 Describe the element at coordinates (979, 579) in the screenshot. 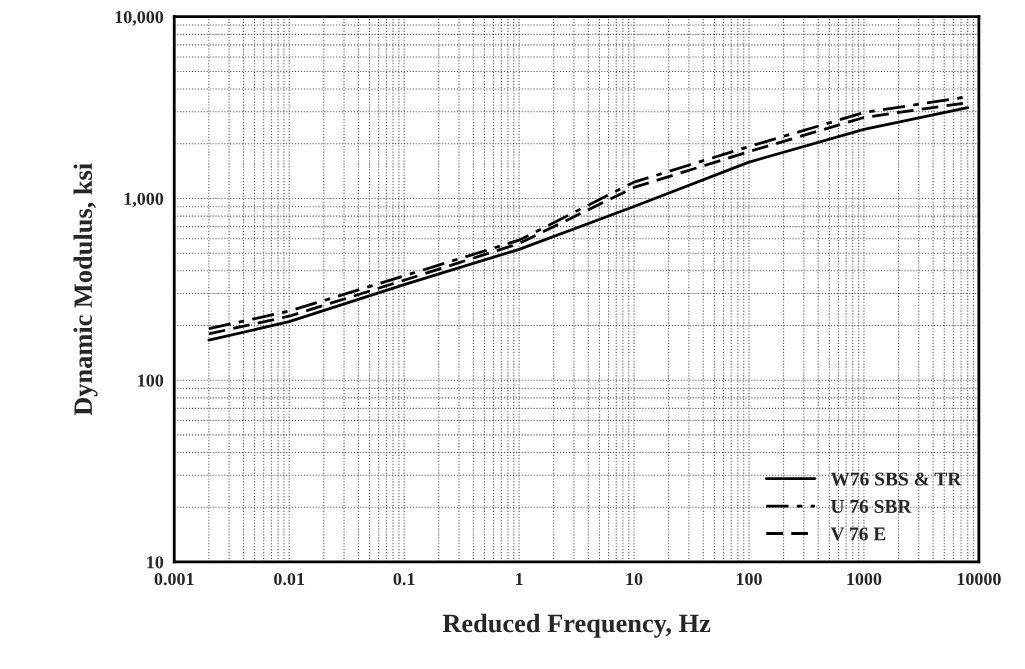

I see `x-tick-label: 10000` at that location.